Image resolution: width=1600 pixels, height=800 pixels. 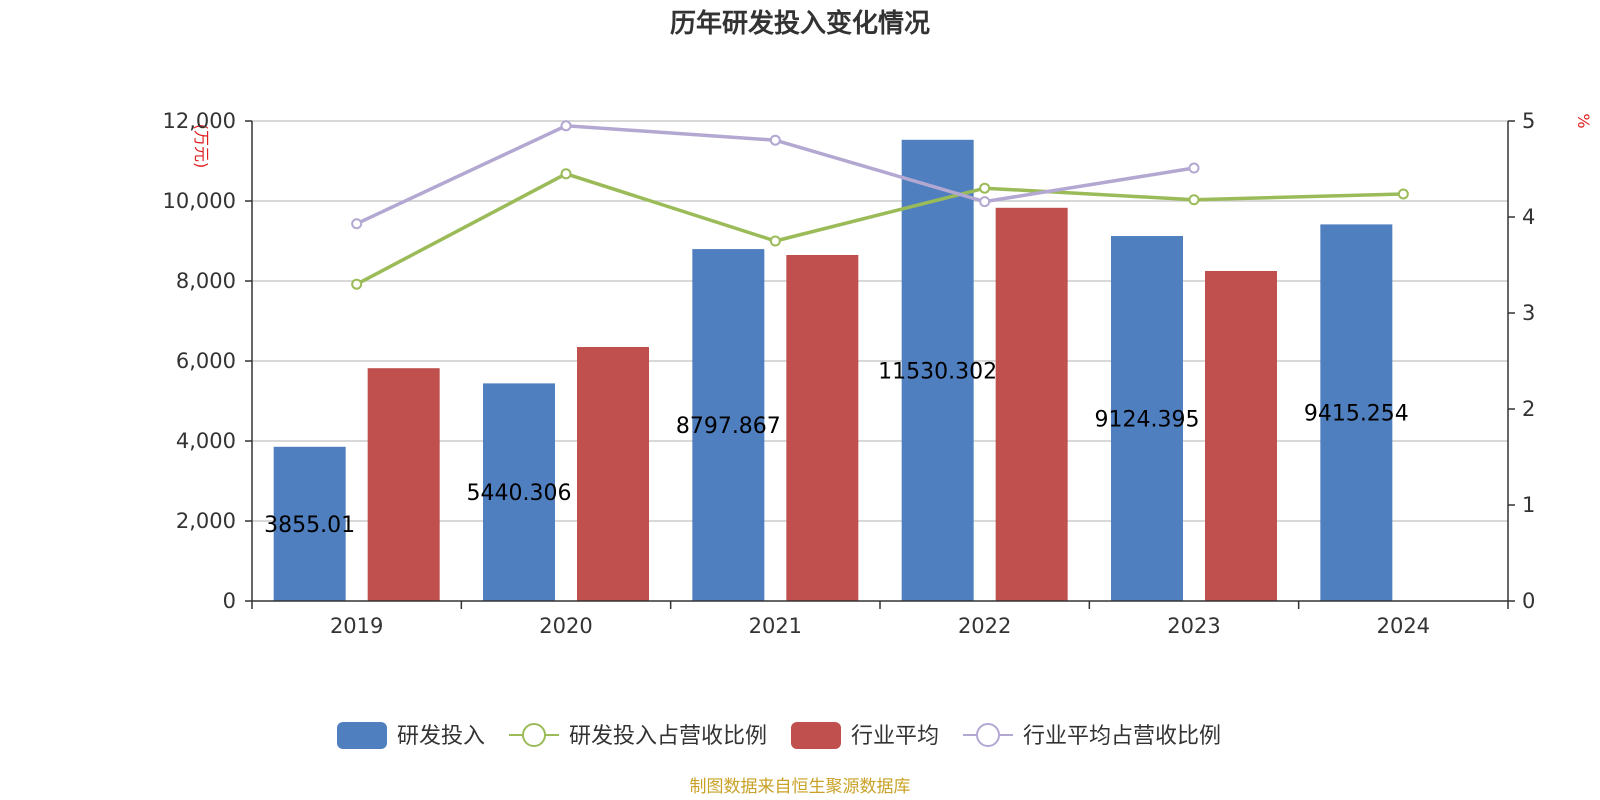 What do you see at coordinates (895, 736) in the screenshot?
I see `legend-label: 行业平均` at bounding box center [895, 736].